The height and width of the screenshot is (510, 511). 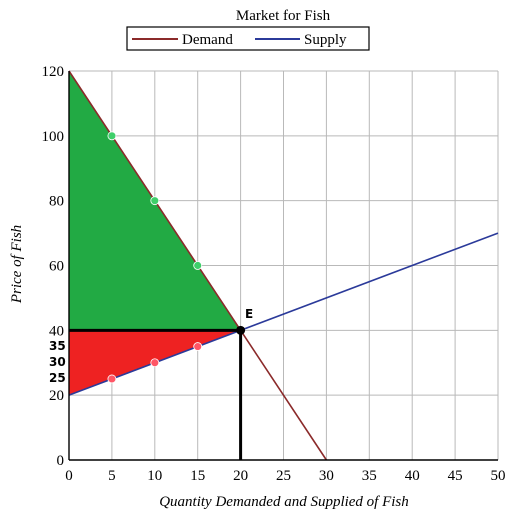 I want to click on x-tick-label: 40, so click(x=412, y=476).